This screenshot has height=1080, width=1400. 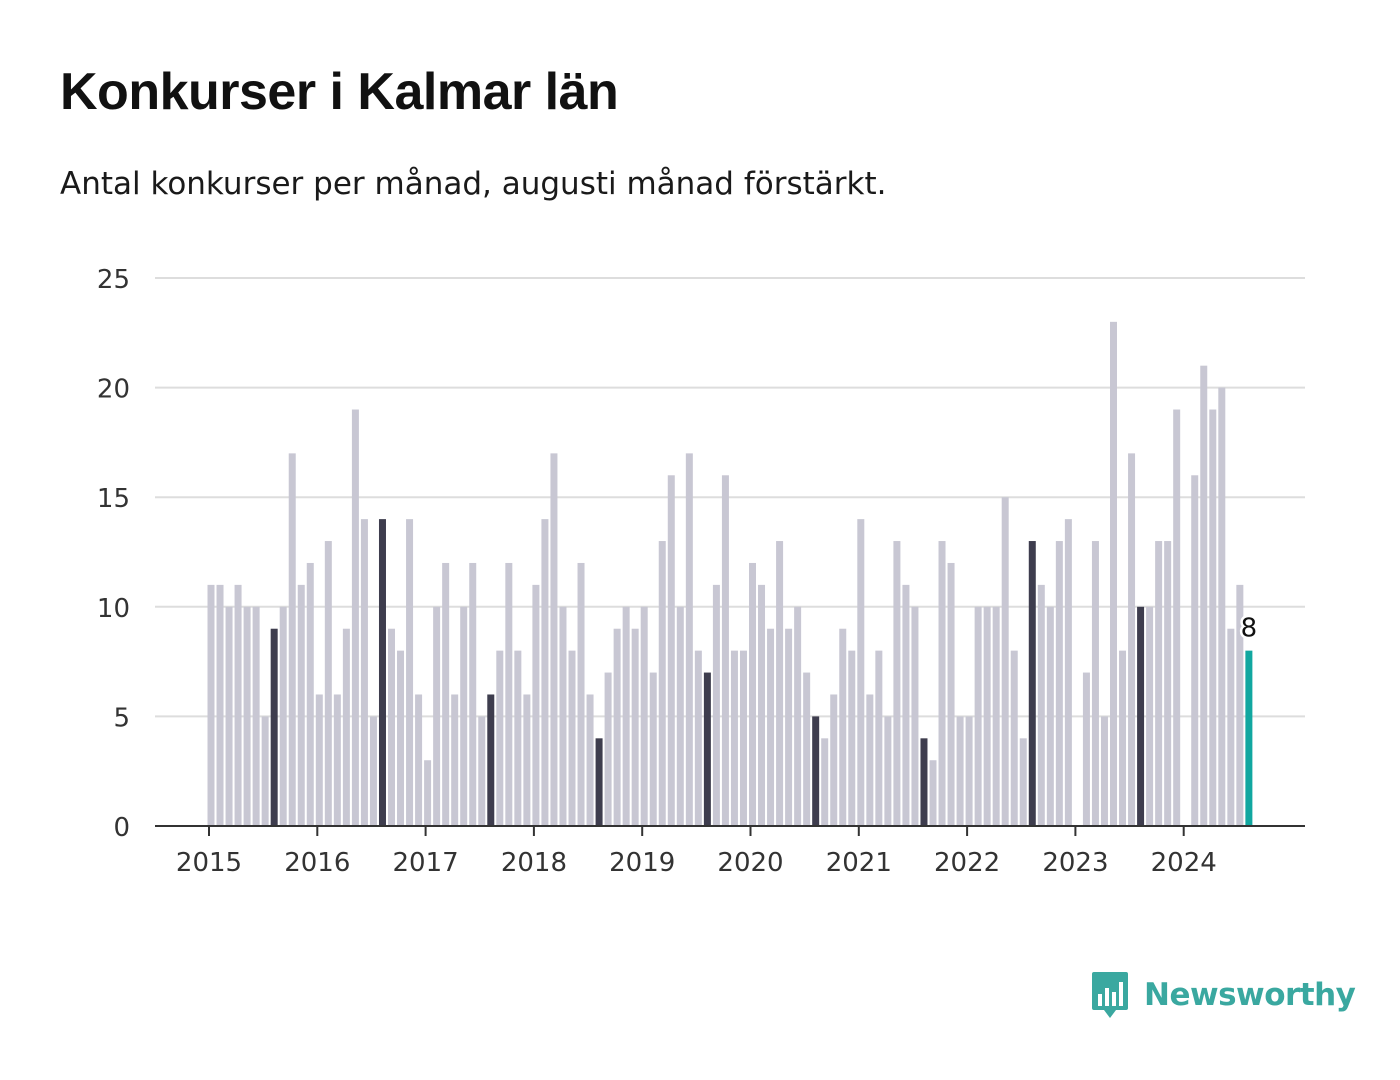 I want to click on y-tick-label: 10, so click(x=113, y=609).